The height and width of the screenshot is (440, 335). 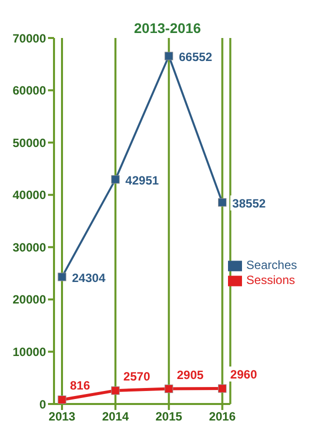 What do you see at coordinates (29, 351) in the screenshot?
I see `y-tick-label: 10000` at bounding box center [29, 351].